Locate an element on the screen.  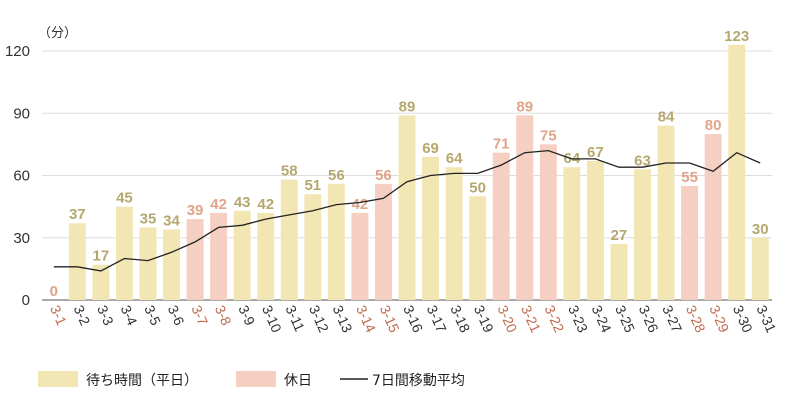
data-label: 80 is located at coordinates (713, 125).